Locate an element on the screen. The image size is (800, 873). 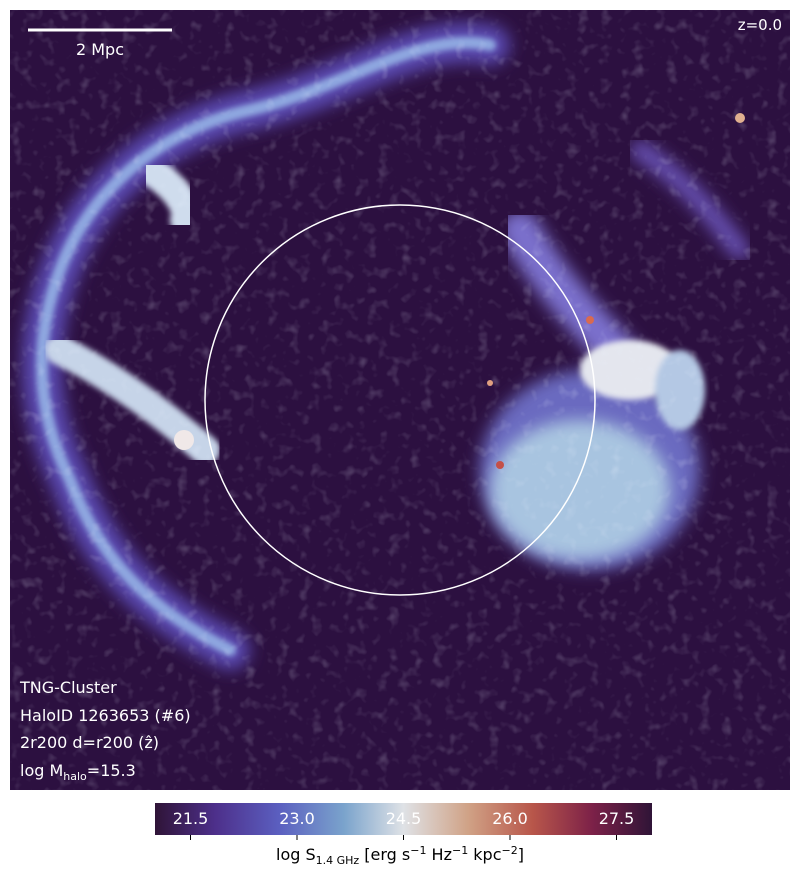
colorbar-tick-label: 21.5 is located at coordinates (191, 818).